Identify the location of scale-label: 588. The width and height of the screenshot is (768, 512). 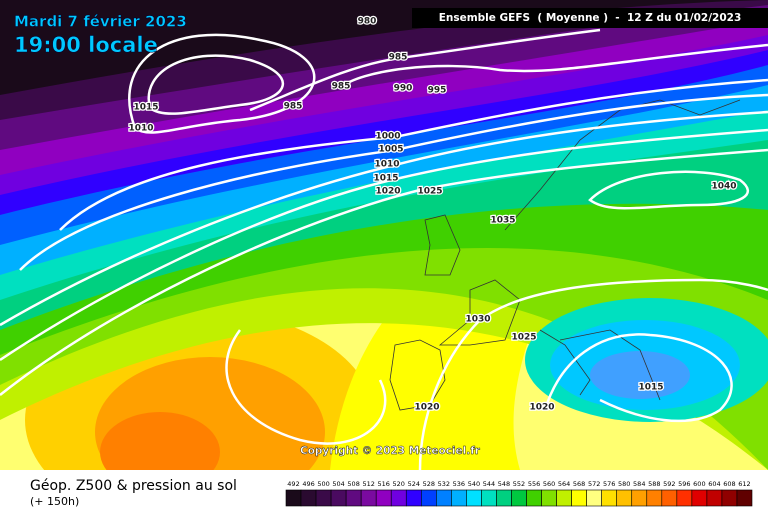
(654, 484).